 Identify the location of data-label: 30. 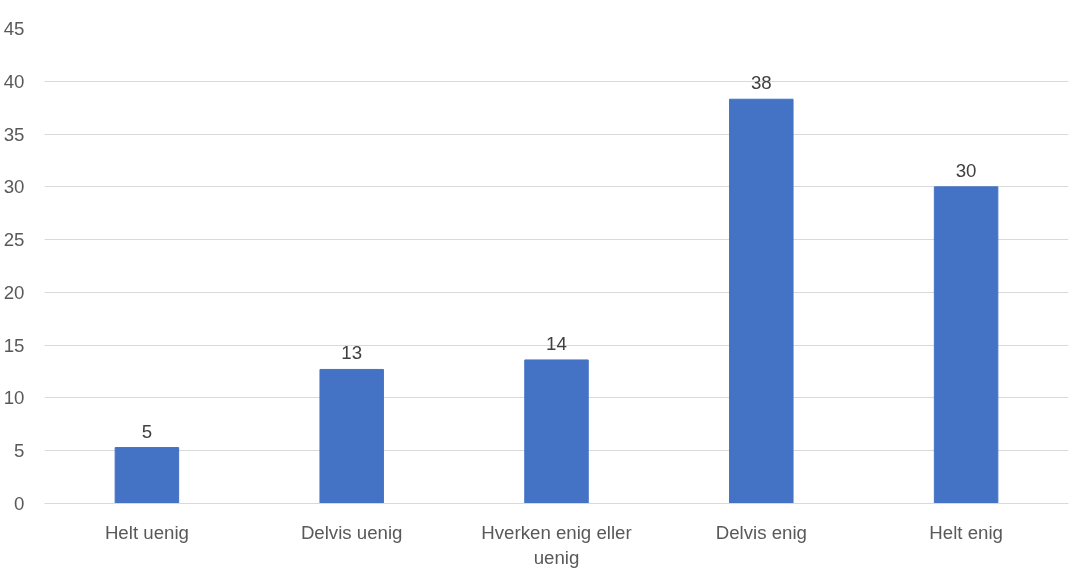
(966, 170).